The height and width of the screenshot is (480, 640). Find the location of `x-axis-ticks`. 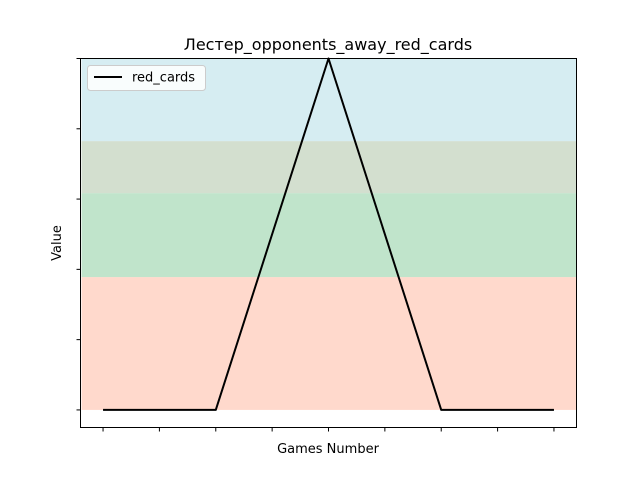

x-axis-ticks is located at coordinates (328, 429).